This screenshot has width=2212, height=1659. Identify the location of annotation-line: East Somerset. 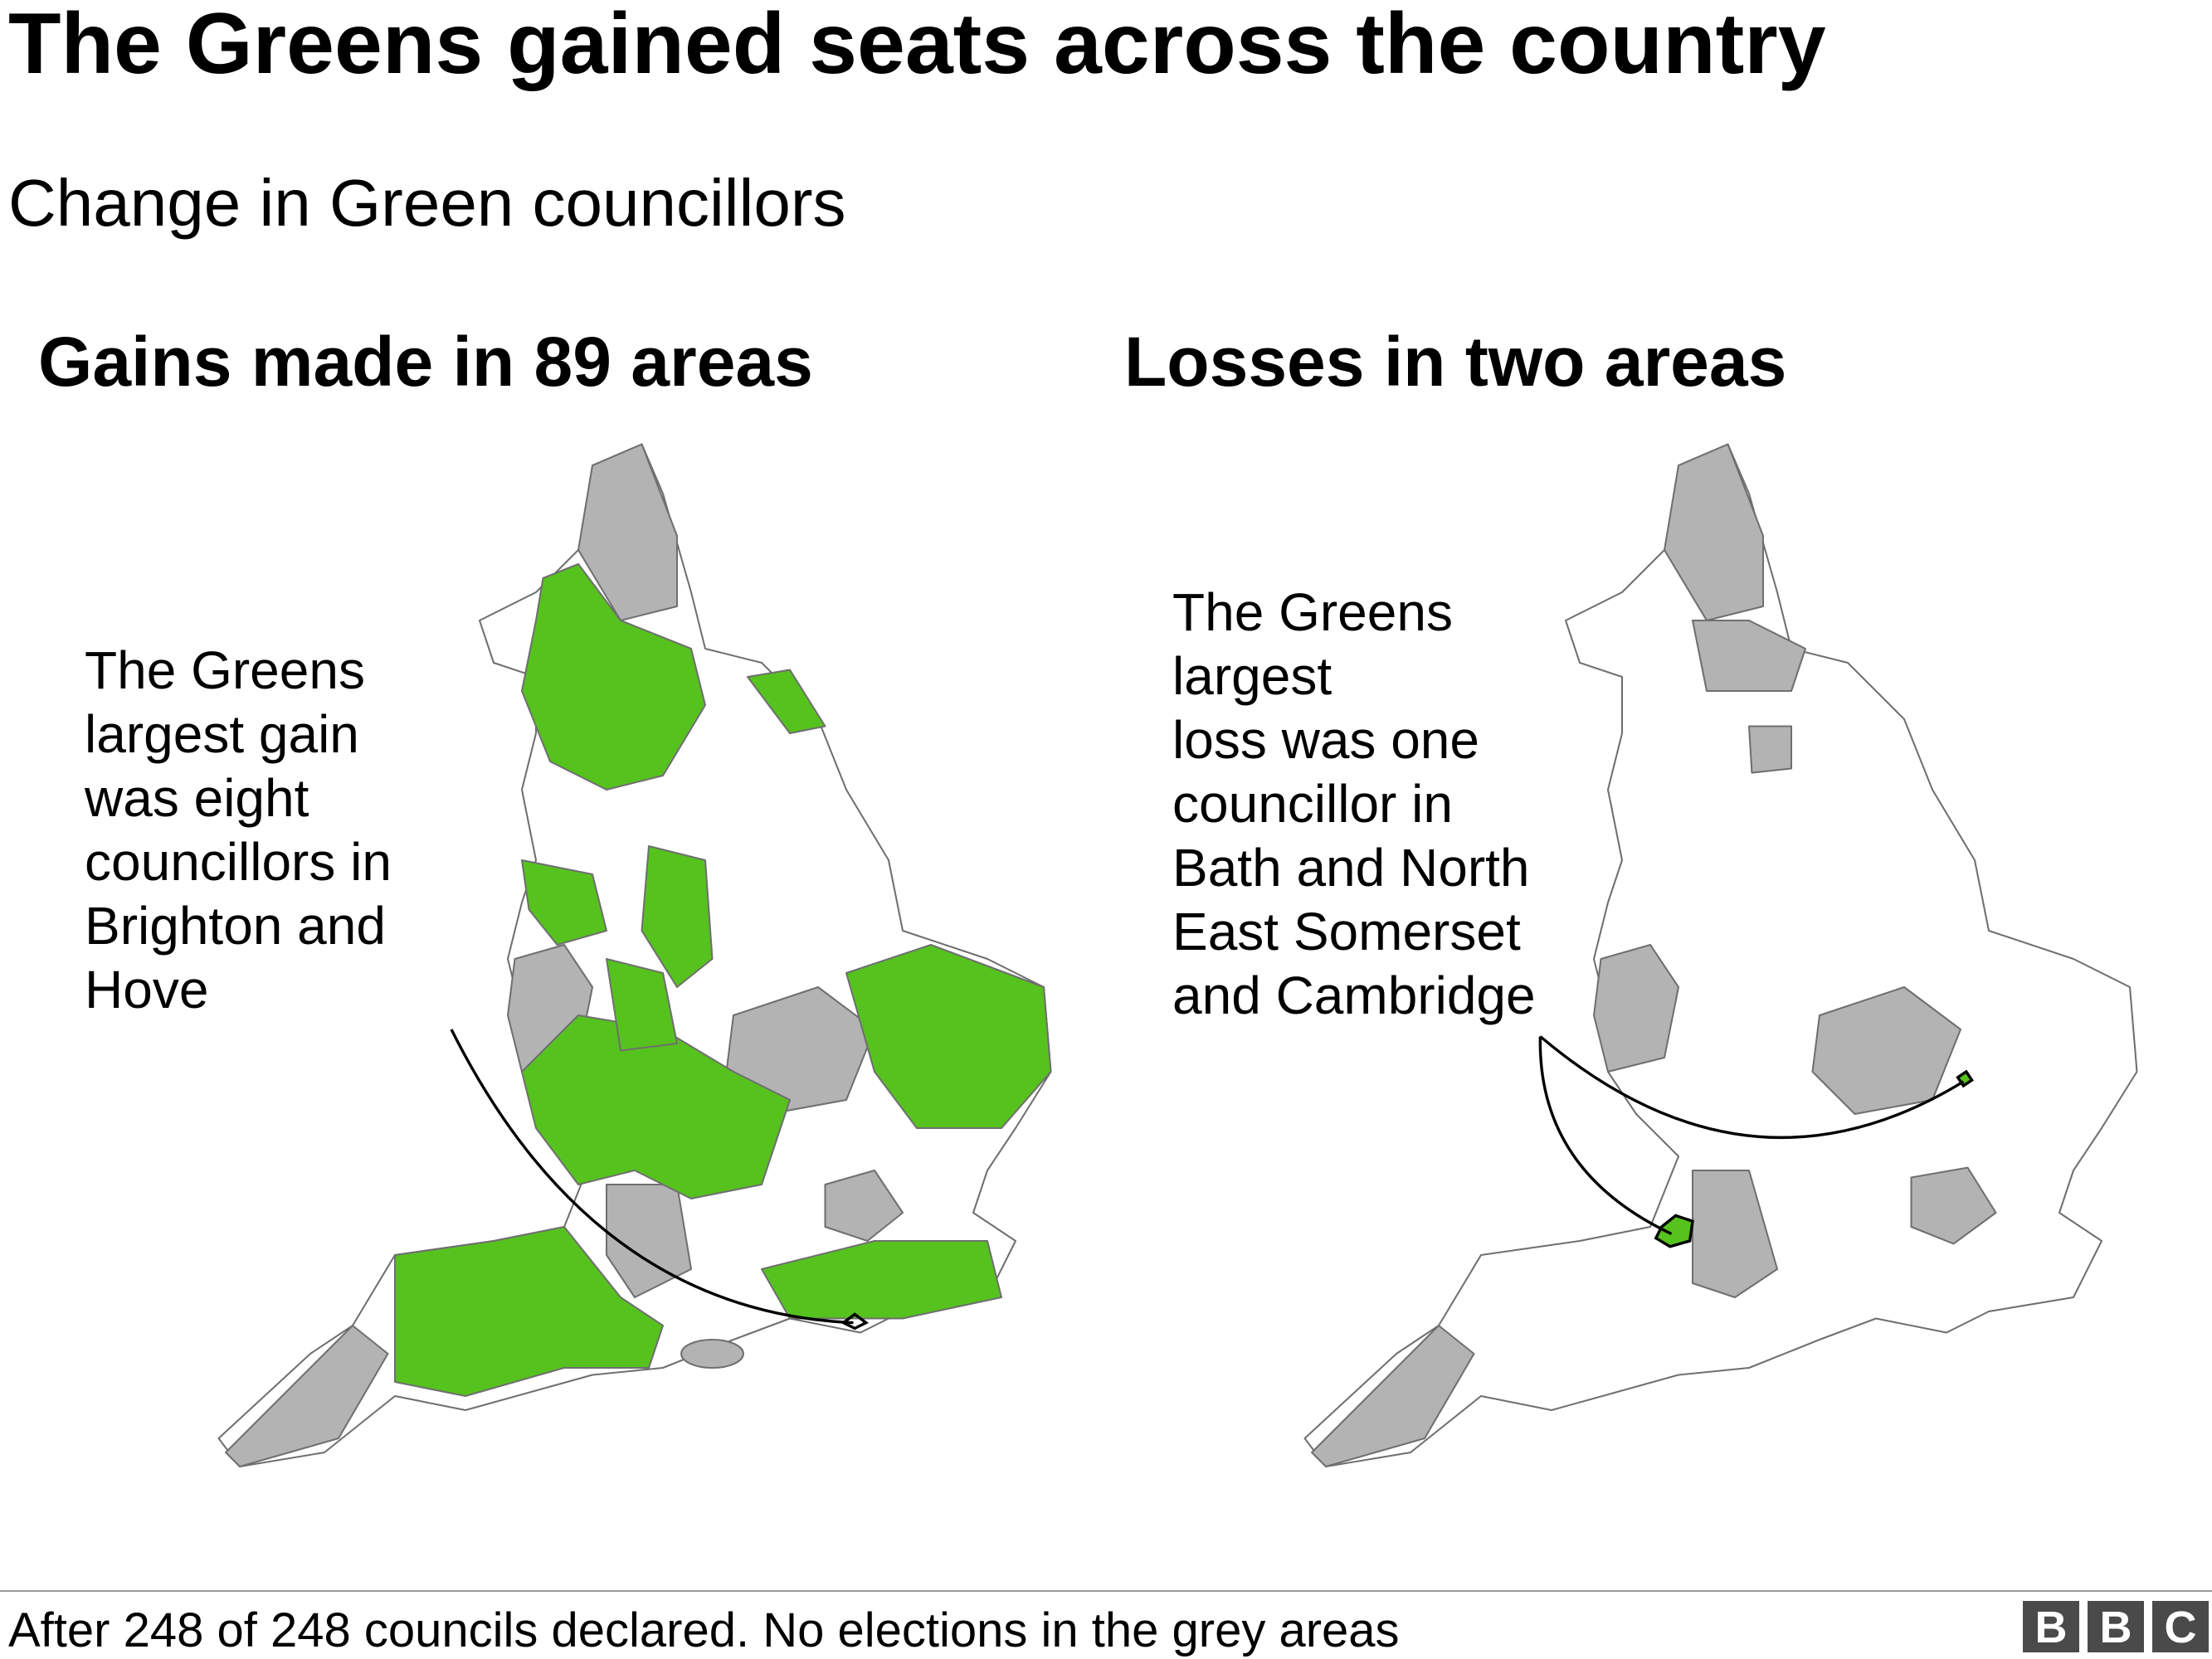
(1346, 932).